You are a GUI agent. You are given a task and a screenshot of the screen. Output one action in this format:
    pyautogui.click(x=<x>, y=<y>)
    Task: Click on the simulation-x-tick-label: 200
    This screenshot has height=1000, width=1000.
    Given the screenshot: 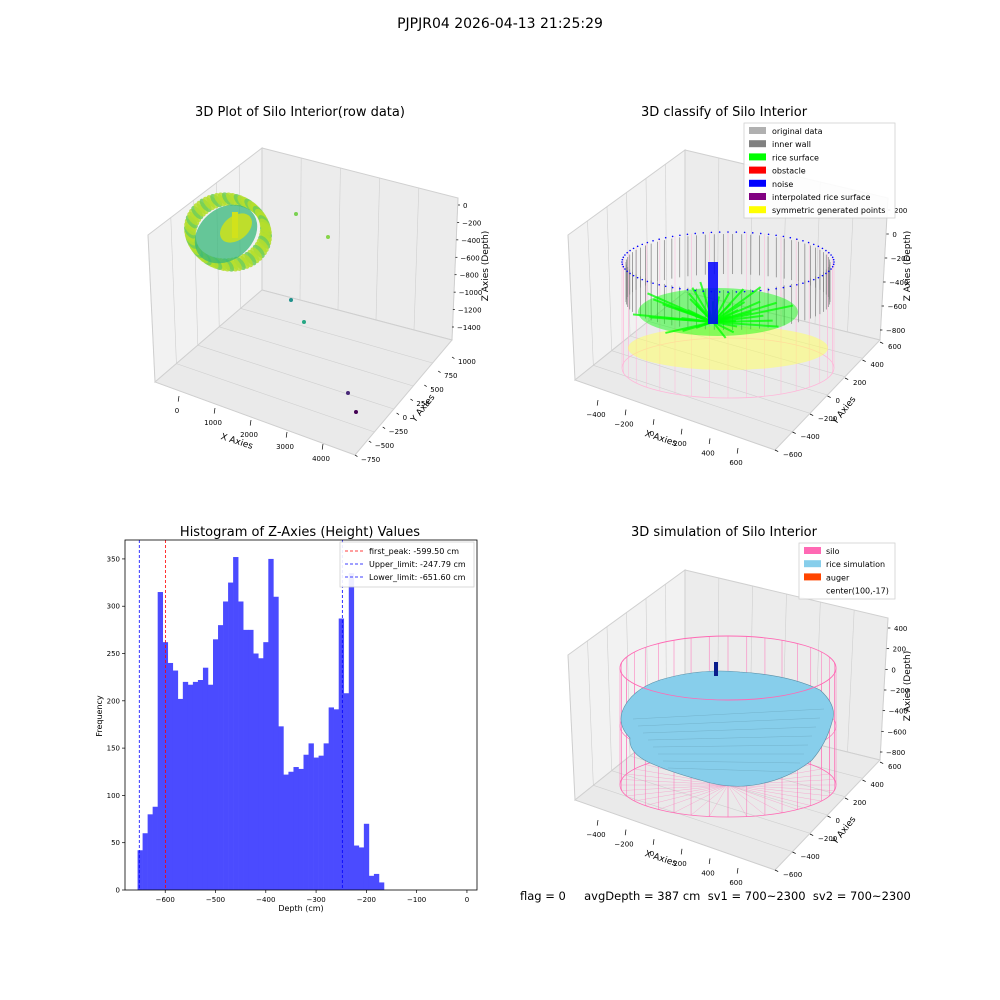 What is the action you would take?
    pyautogui.click(x=679, y=864)
    